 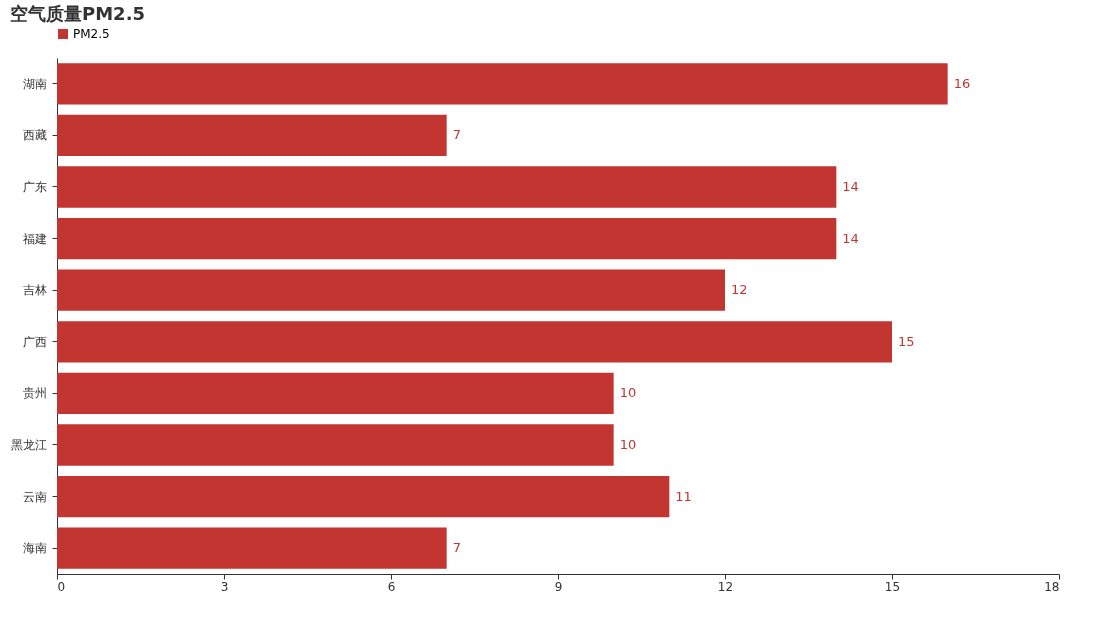 What do you see at coordinates (91, 34) in the screenshot?
I see `legend-label: PM2.5` at bounding box center [91, 34].